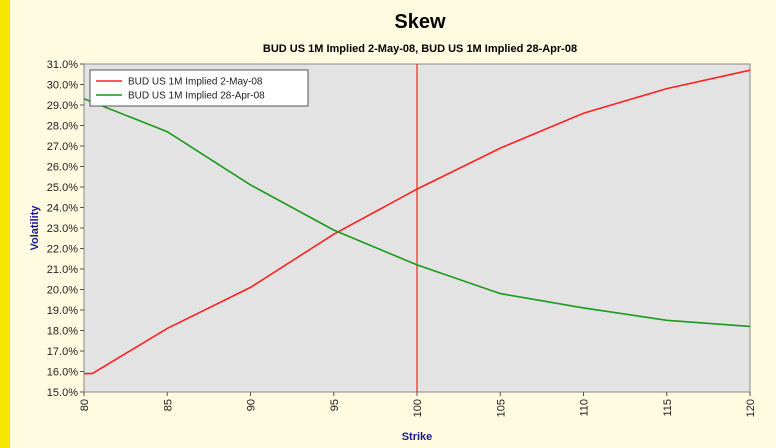 This screenshot has width=776, height=448. What do you see at coordinates (420, 22) in the screenshot?
I see `chart-title: Skew` at bounding box center [420, 22].